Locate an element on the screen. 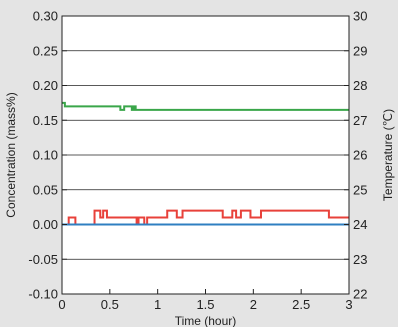 The image size is (398, 327). y-tick-label: -0.05 is located at coordinates (43, 259).